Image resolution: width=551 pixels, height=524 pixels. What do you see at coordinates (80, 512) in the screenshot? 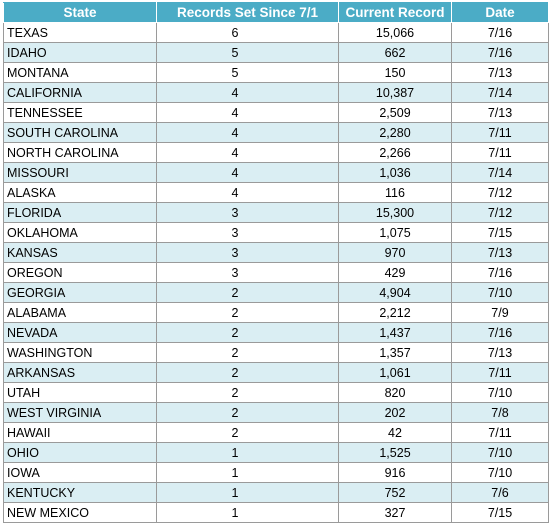
I see `cell-state: NEW MEXICO` at bounding box center [80, 512].